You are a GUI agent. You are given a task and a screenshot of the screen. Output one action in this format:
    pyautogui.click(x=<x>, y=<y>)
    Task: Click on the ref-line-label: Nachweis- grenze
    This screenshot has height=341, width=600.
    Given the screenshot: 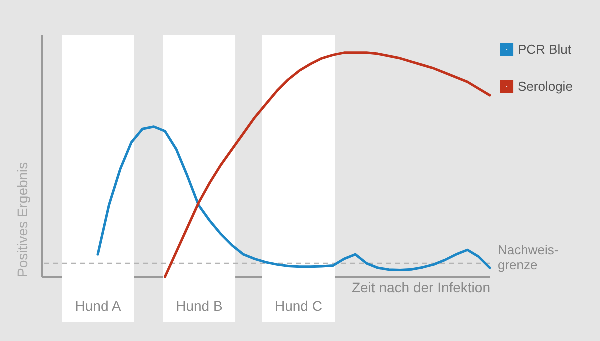 What is the action you would take?
    pyautogui.click(x=528, y=257)
    